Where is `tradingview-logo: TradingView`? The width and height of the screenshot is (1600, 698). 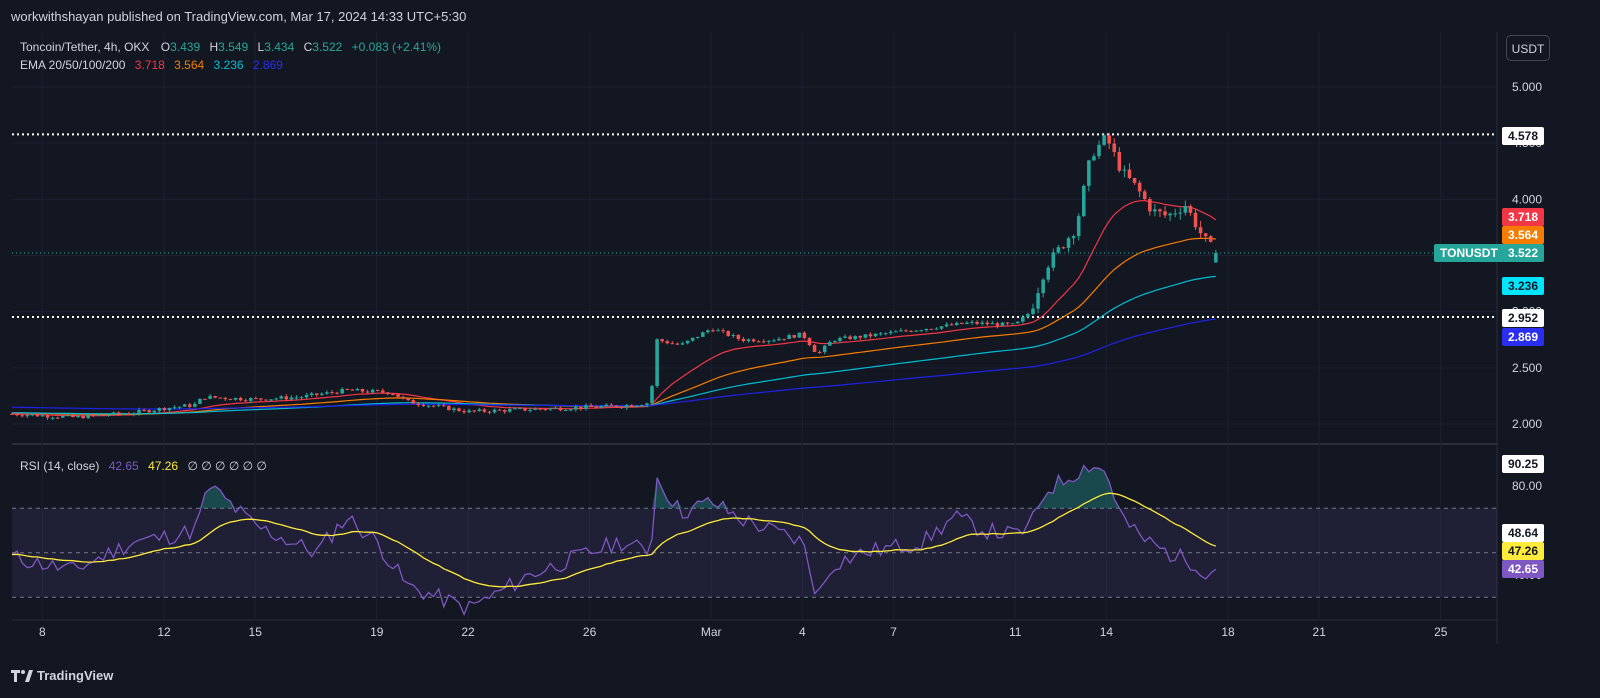 tradingview-logo: TradingView is located at coordinates (62, 675).